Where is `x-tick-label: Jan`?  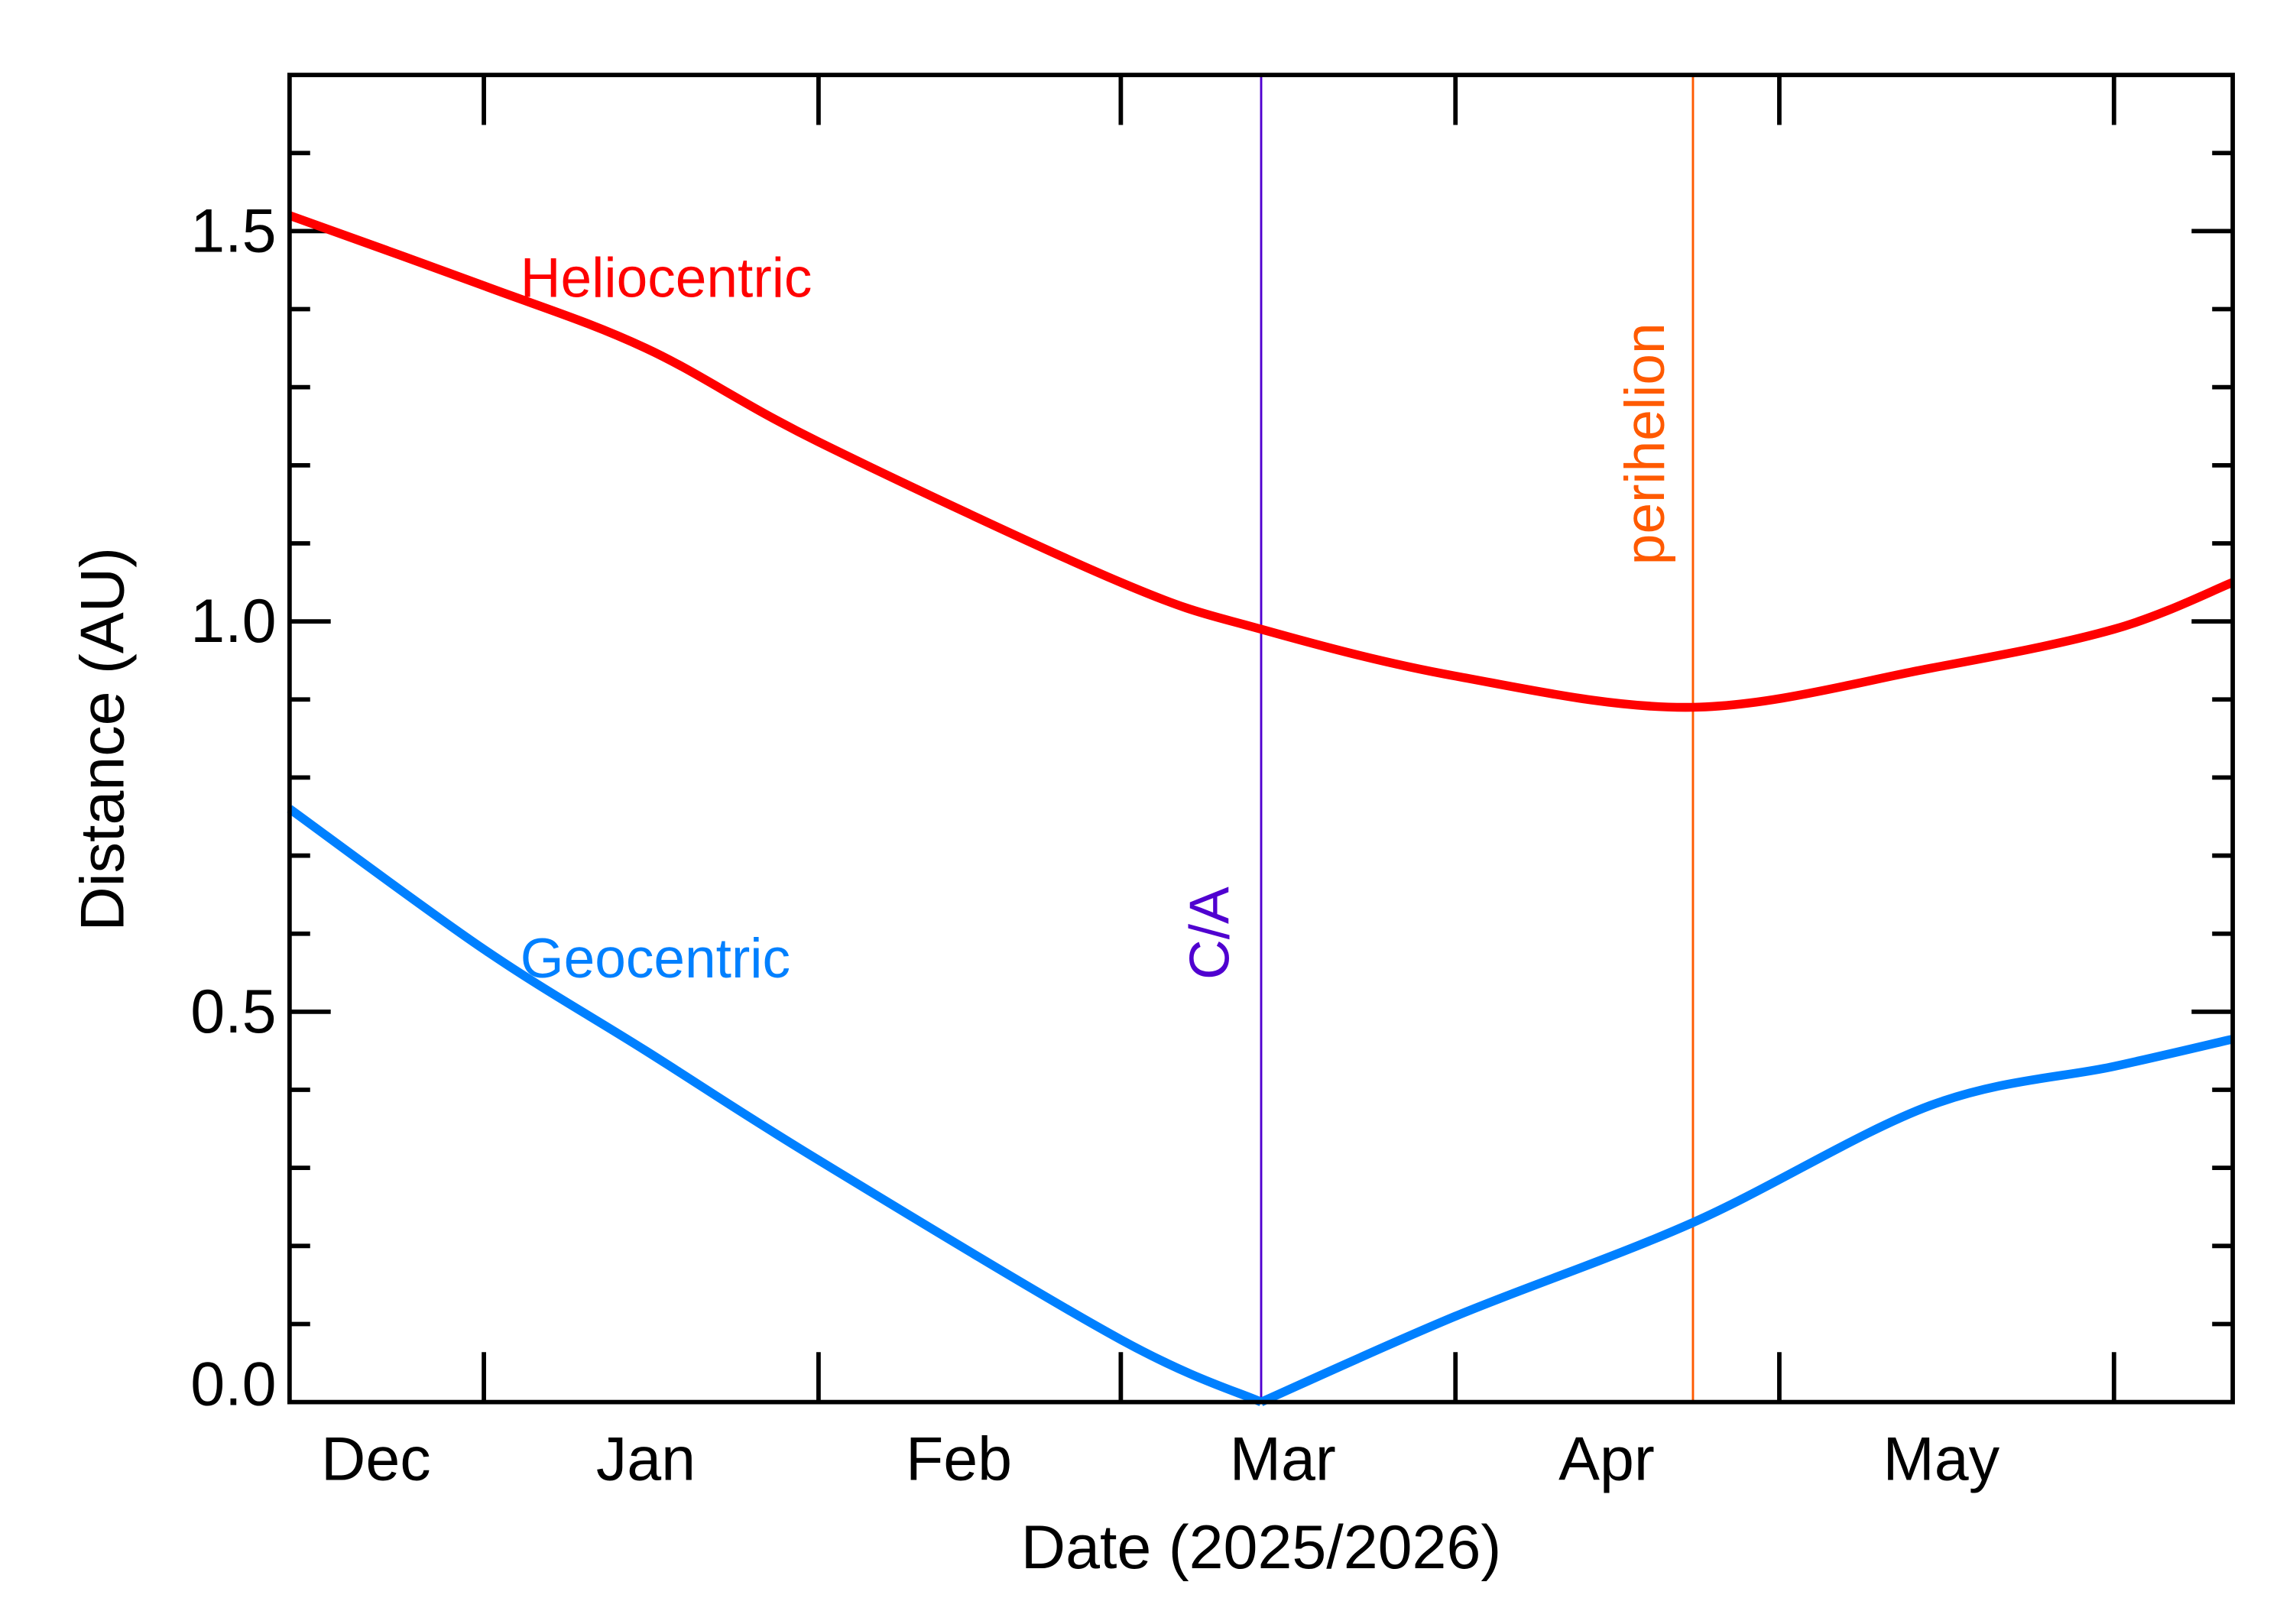 x-tick-label: Jan is located at coordinates (646, 1459).